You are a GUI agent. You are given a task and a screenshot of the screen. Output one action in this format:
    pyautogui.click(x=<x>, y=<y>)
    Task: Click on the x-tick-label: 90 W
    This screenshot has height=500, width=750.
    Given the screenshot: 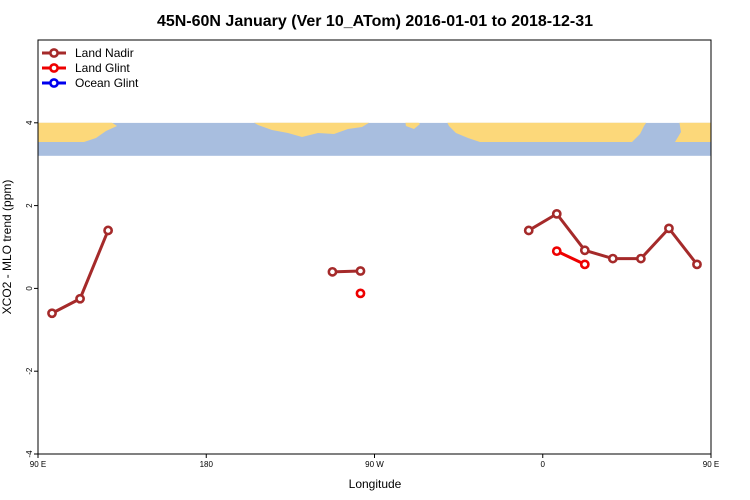 What is the action you would take?
    pyautogui.click(x=374, y=464)
    